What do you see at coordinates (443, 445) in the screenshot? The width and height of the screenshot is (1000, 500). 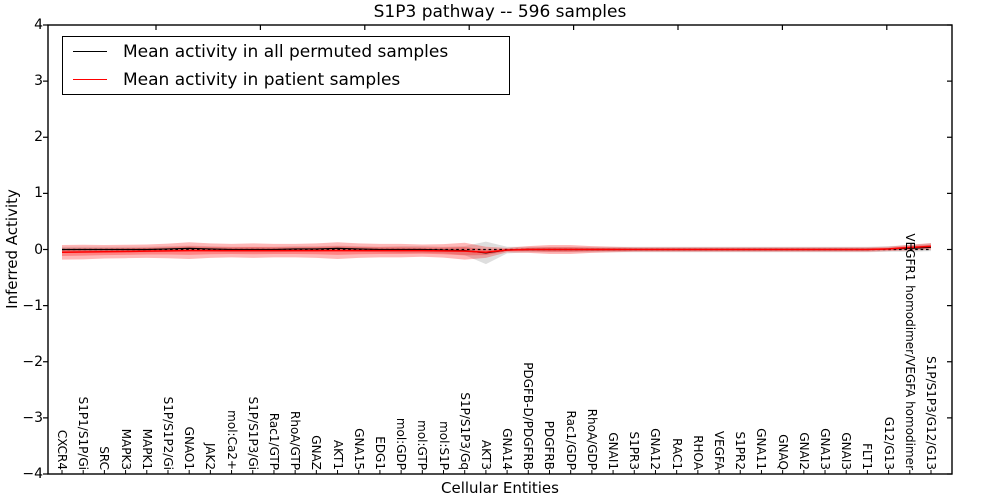 I see `x-tick-label: mol:S1P` at bounding box center [443, 445].